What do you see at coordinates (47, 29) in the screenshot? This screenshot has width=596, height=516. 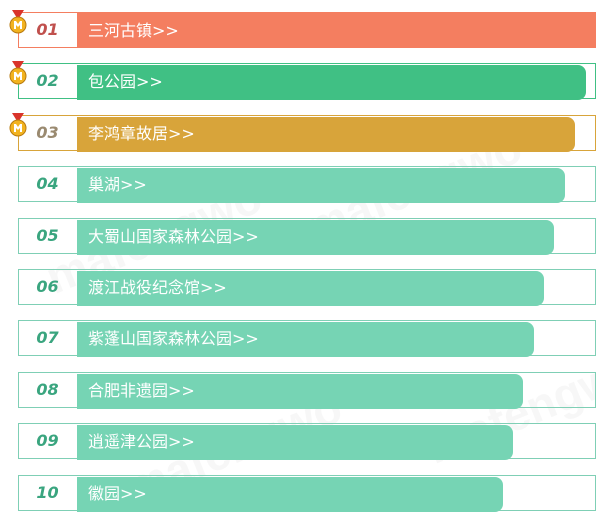 I see `rank-number: 01` at bounding box center [47, 29].